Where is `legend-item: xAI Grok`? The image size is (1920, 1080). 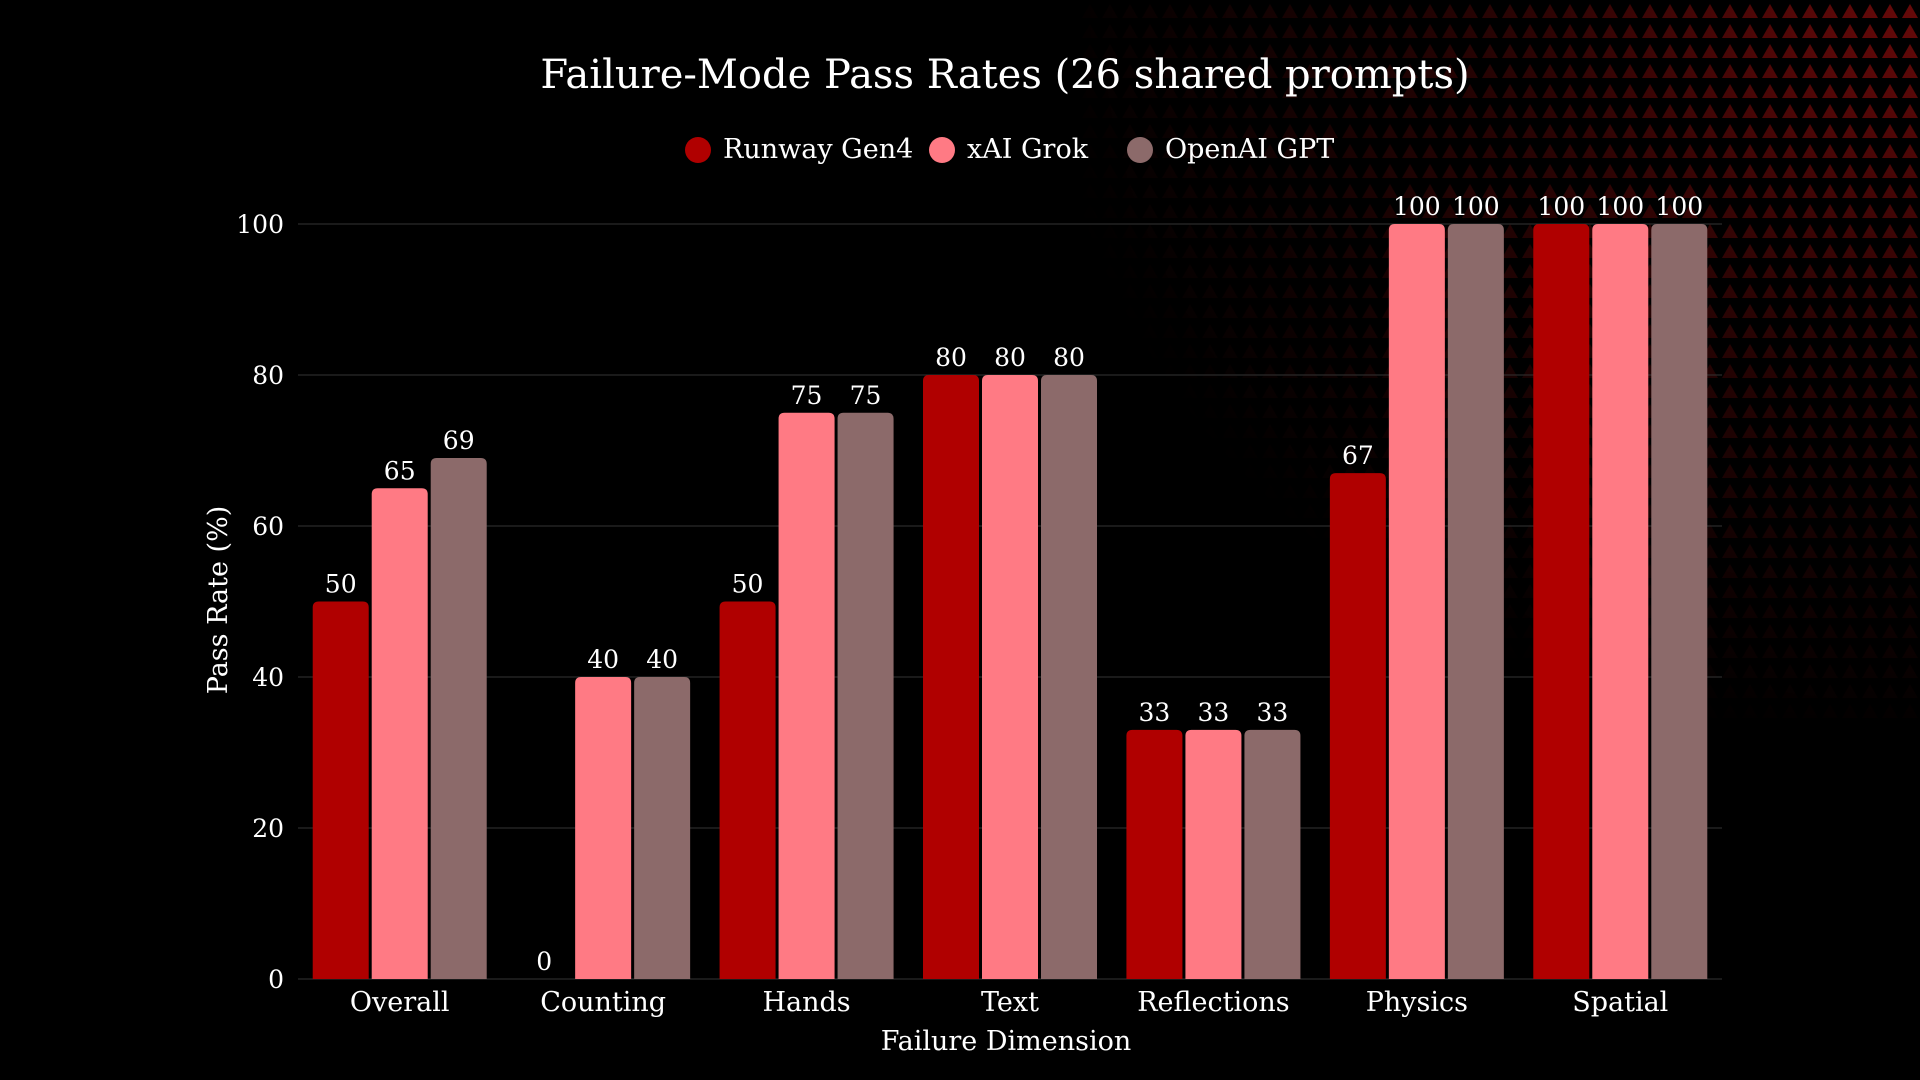 legend-item: xAI Grok is located at coordinates (1009, 149).